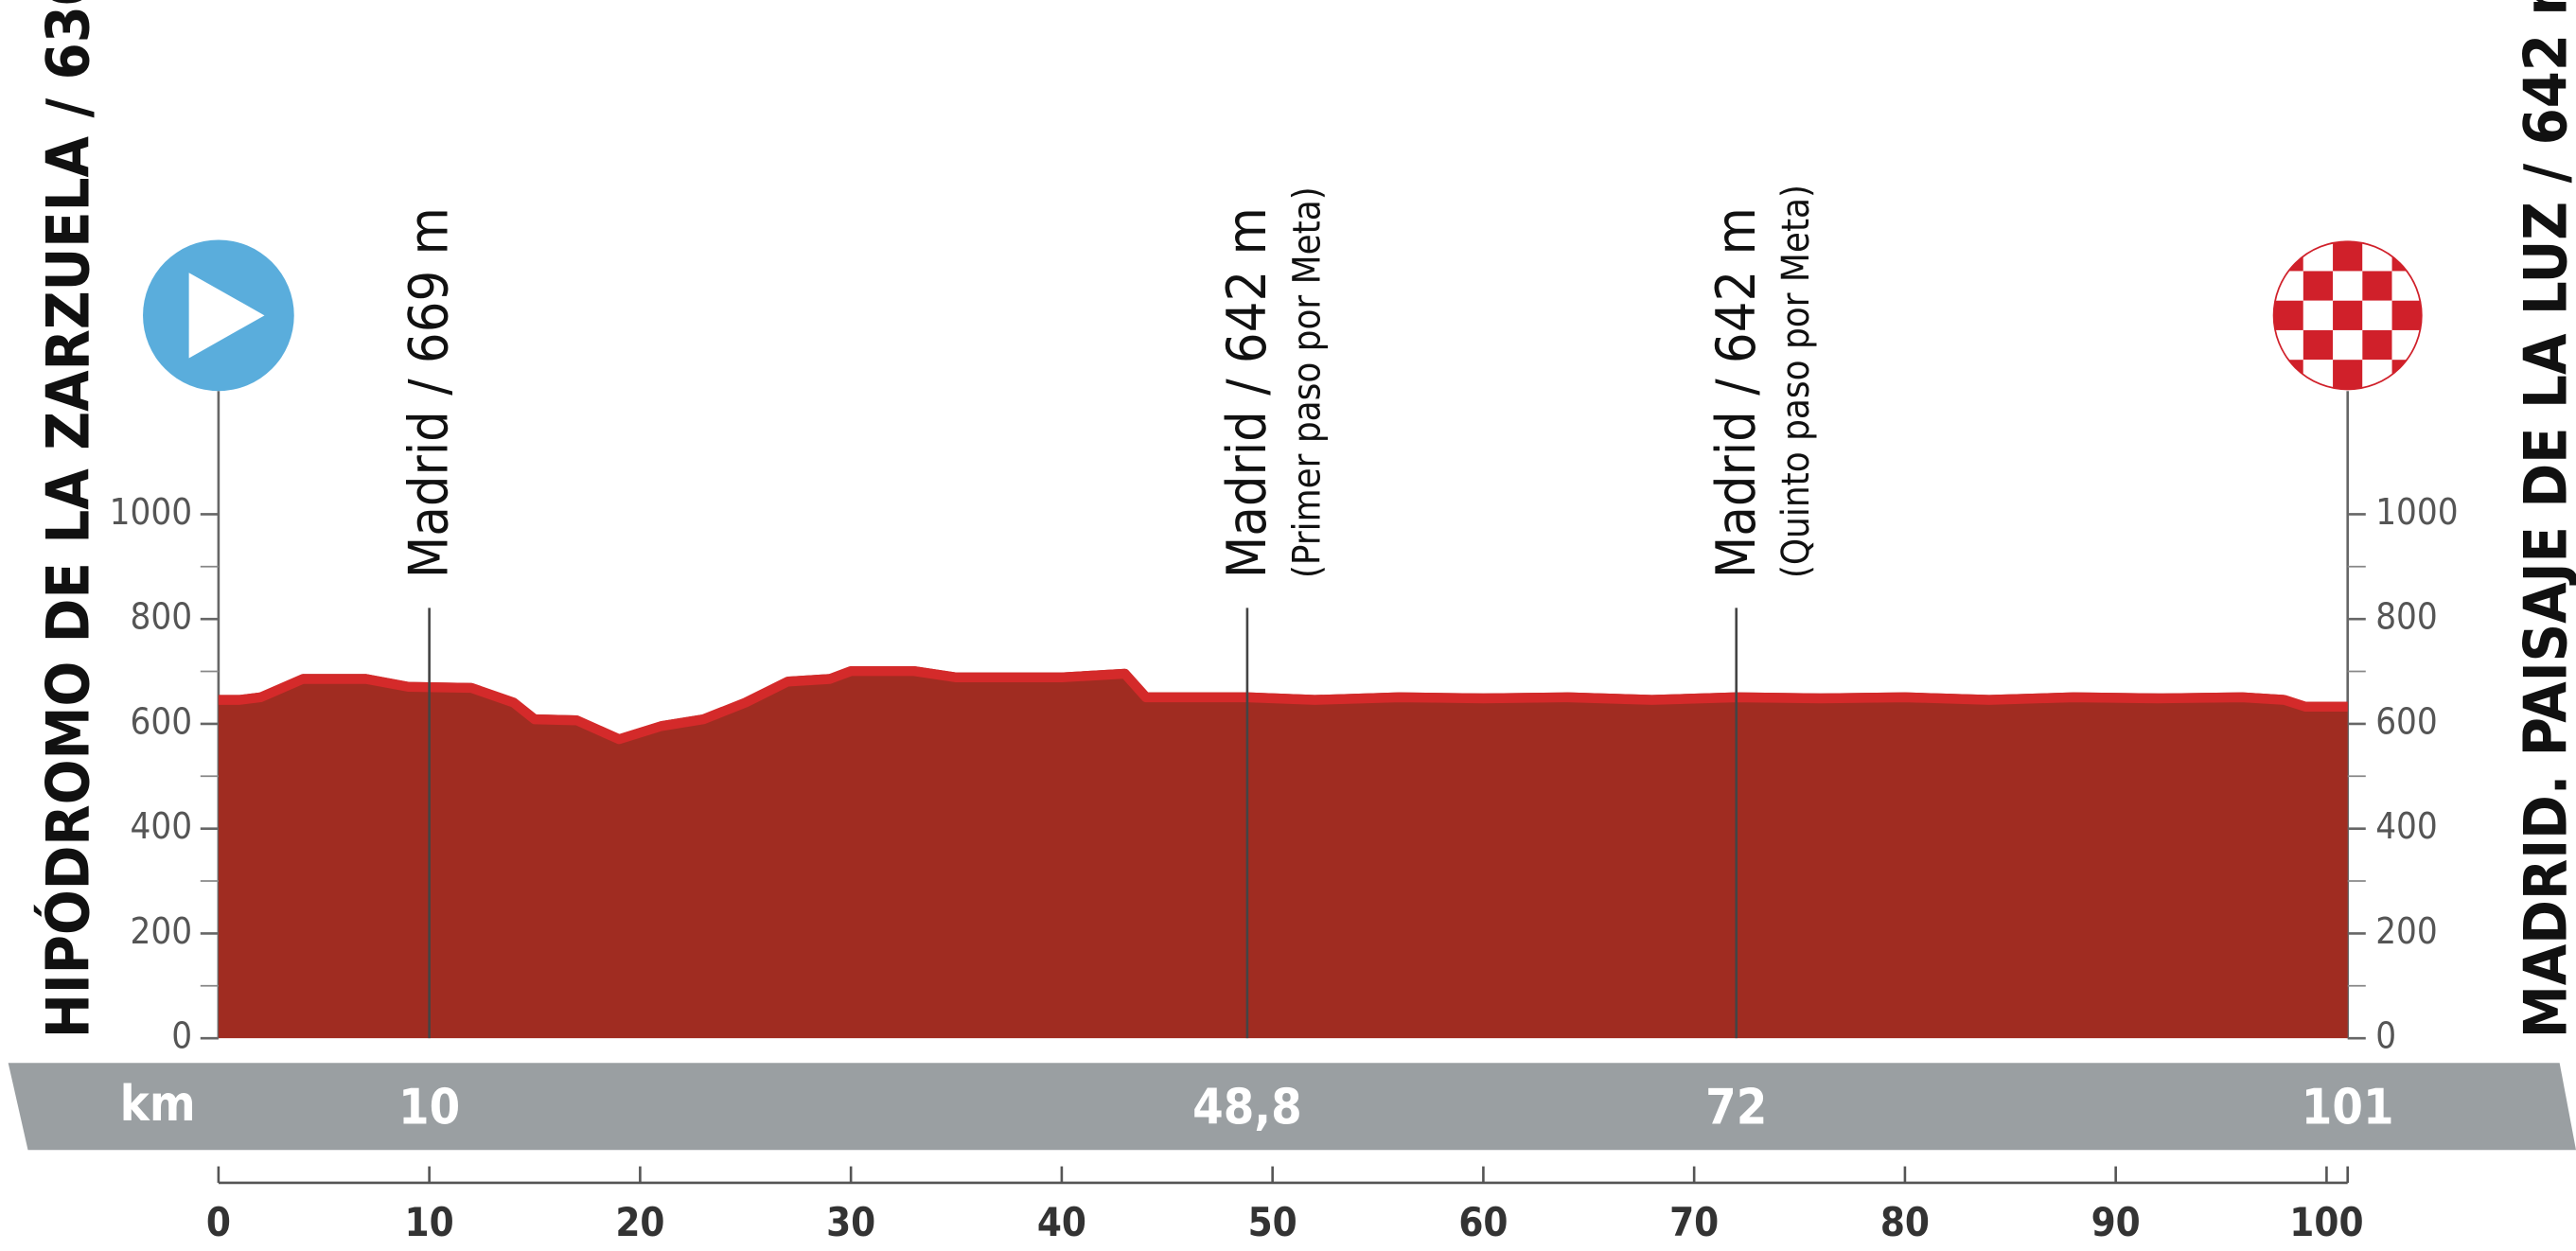 This screenshot has height=1251, width=2576. I want to click on checker, so click(2347, 316).